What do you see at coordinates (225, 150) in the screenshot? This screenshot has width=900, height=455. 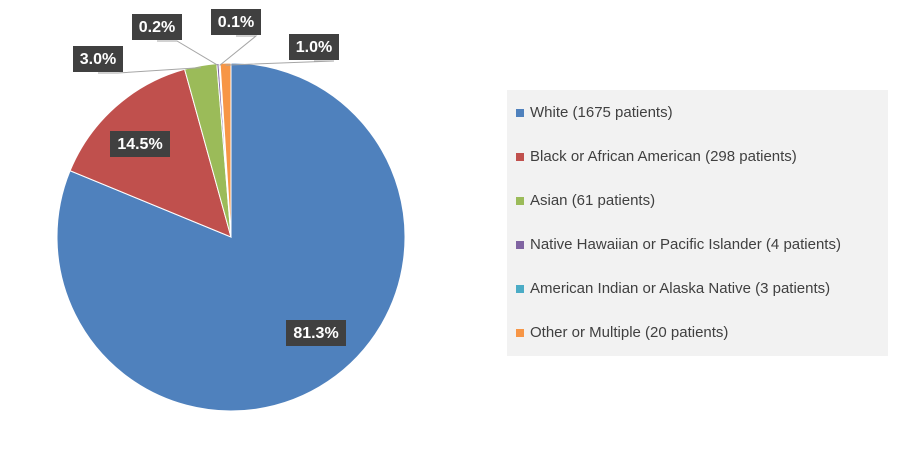 I see `pie-slice` at bounding box center [225, 150].